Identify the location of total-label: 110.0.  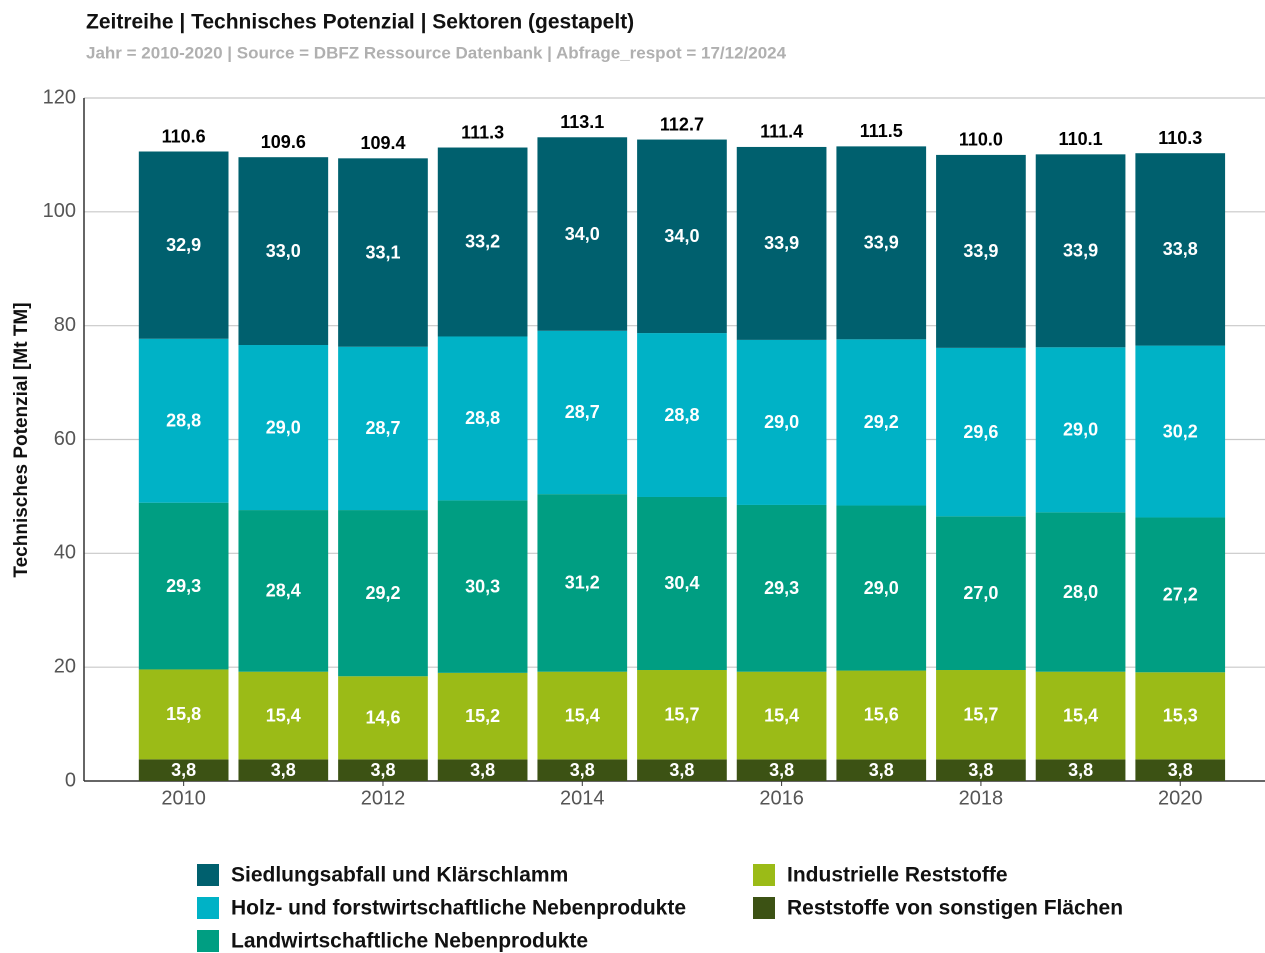
(981, 140).